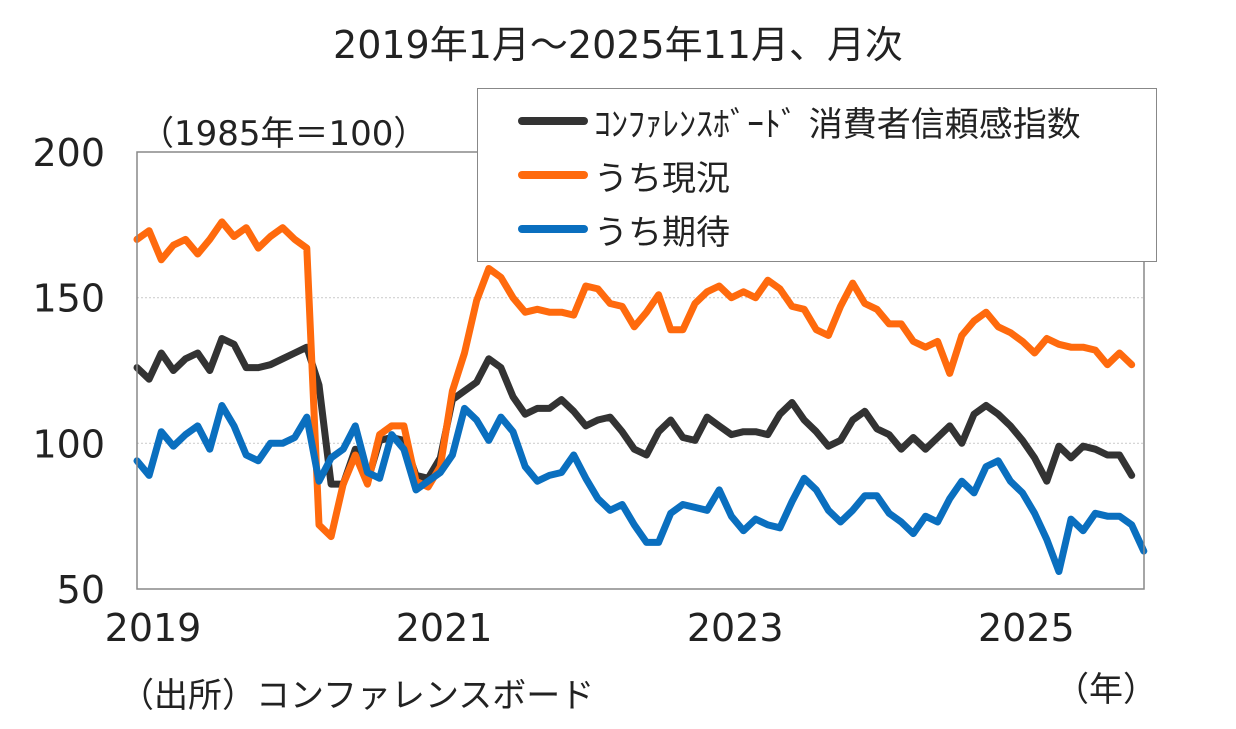 The image size is (1236, 729). Describe the element at coordinates (68, 153) in the screenshot. I see `y-tick-label: 200` at that location.